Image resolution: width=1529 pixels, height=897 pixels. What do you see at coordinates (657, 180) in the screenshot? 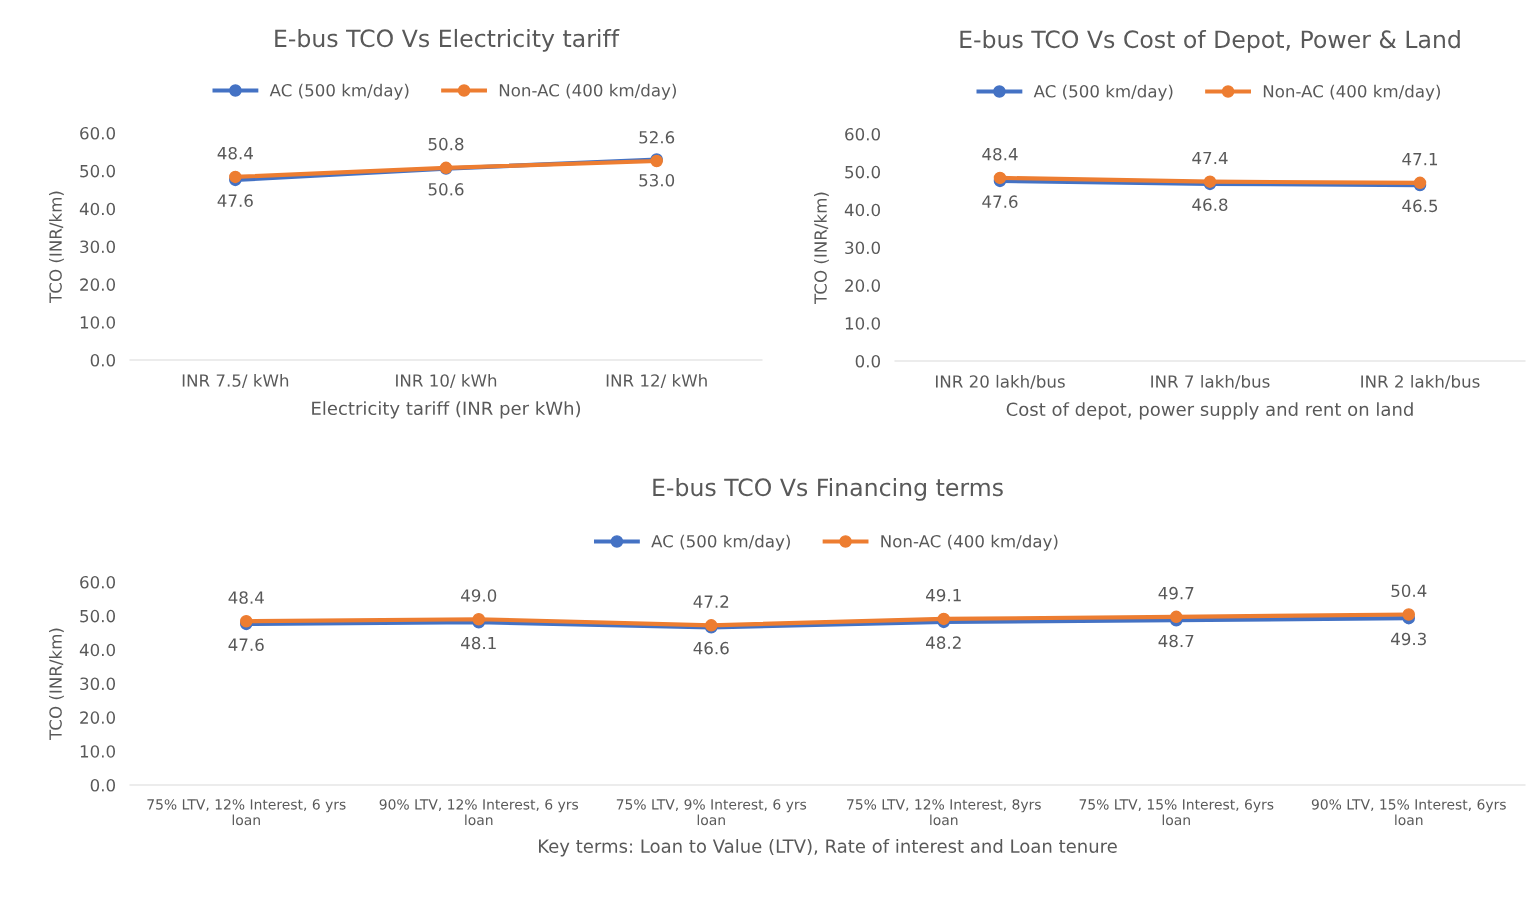
I see `data-label: 53.0` at bounding box center [657, 180].